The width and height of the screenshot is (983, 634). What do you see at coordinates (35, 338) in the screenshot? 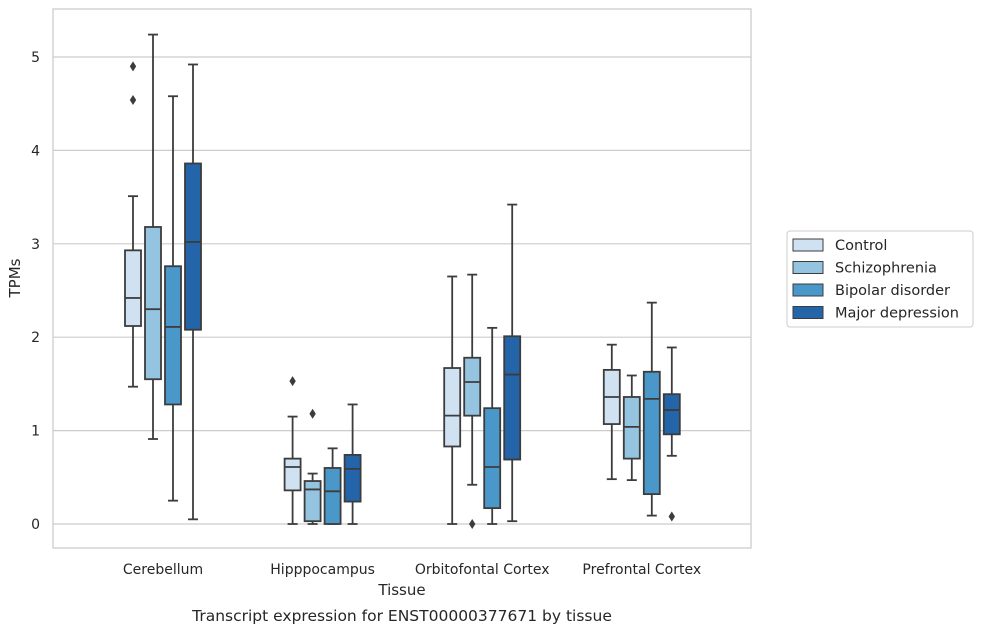
I see `y-tick-label: 2` at bounding box center [35, 338].